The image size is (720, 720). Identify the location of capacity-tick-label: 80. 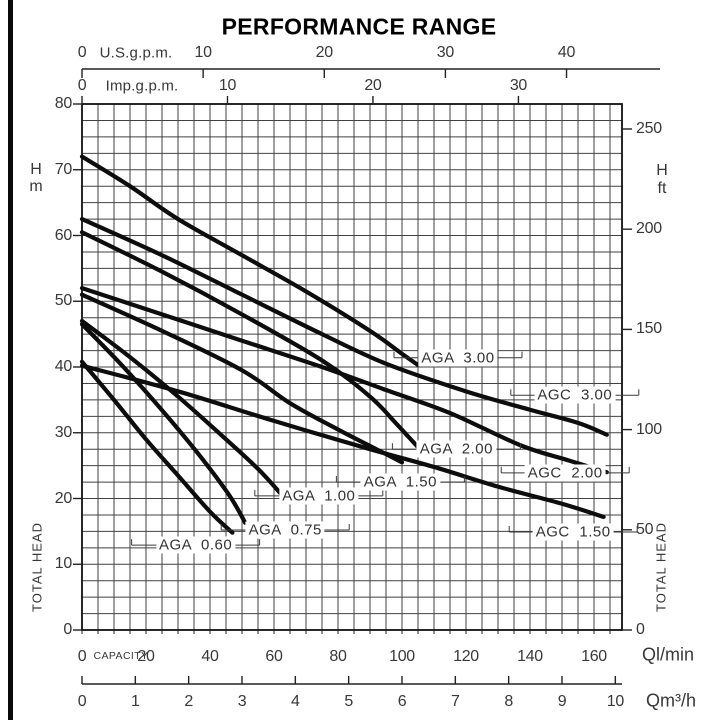
(338, 656).